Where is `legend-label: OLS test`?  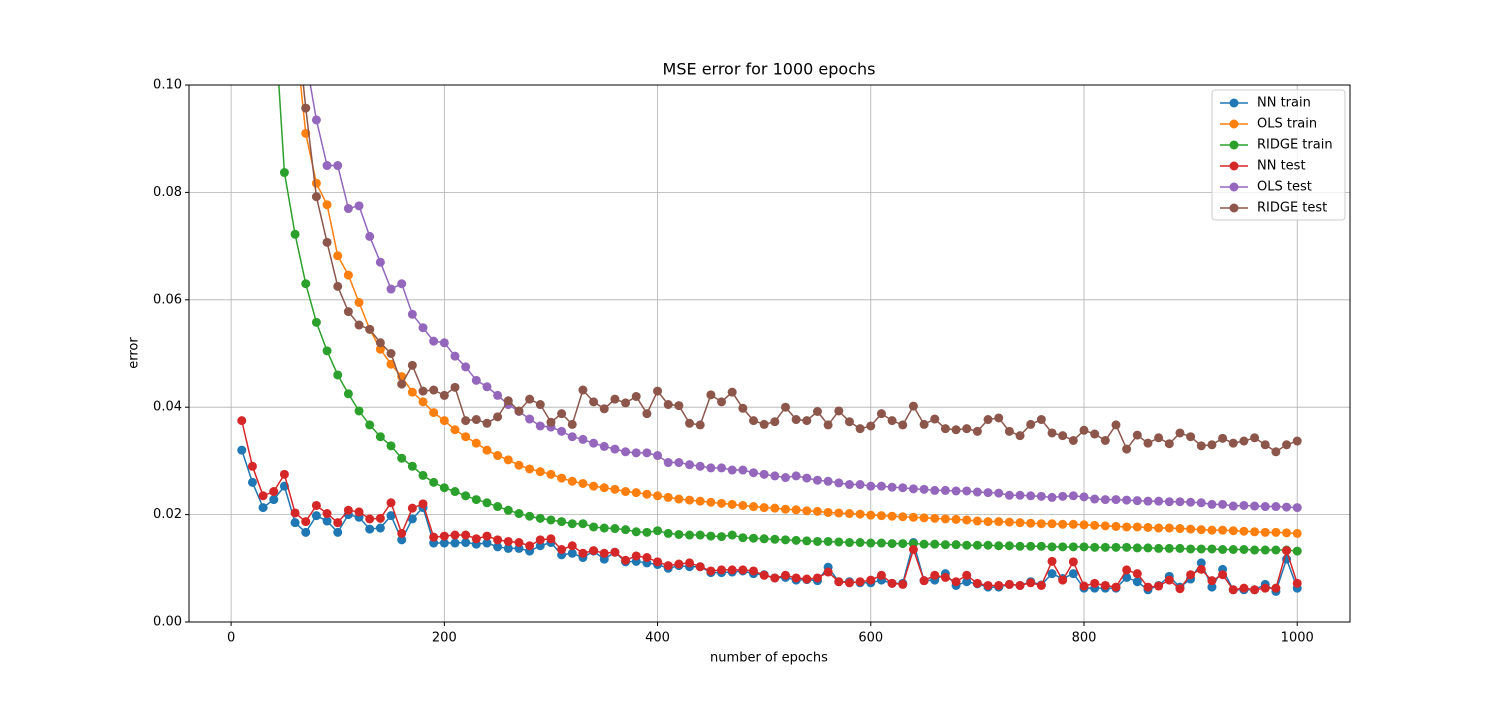
legend-label: OLS test is located at coordinates (1284, 187).